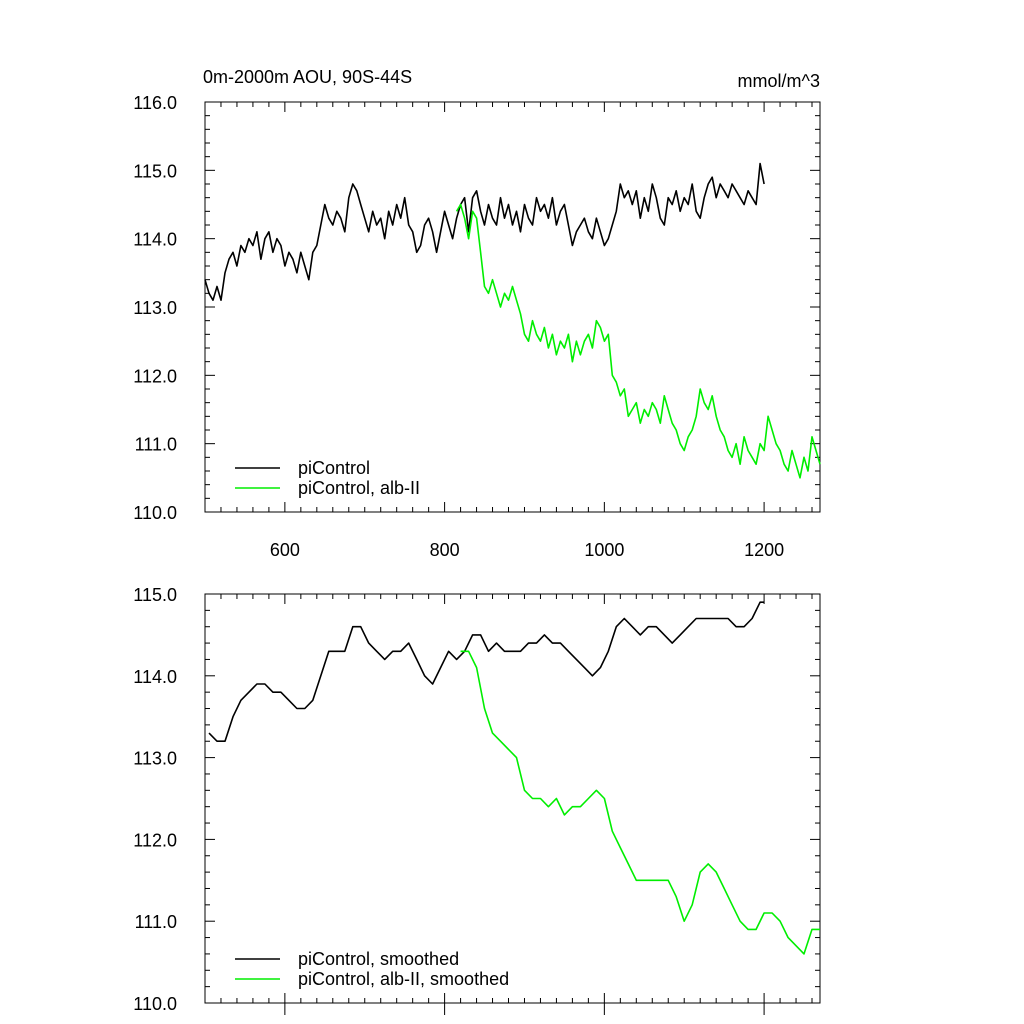  What do you see at coordinates (604, 550) in the screenshot?
I see `x-tick-label: 1000` at bounding box center [604, 550].